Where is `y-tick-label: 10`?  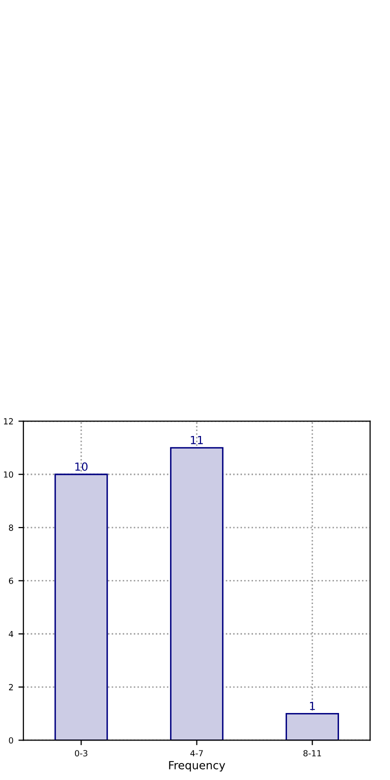 y-tick-label: 10 is located at coordinates (9, 474).